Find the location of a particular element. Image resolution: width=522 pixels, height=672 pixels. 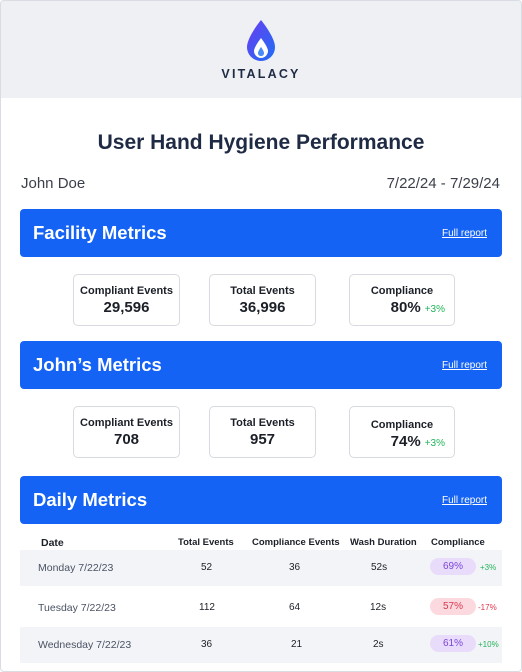

row-compliance-events: 21 is located at coordinates (297, 644).